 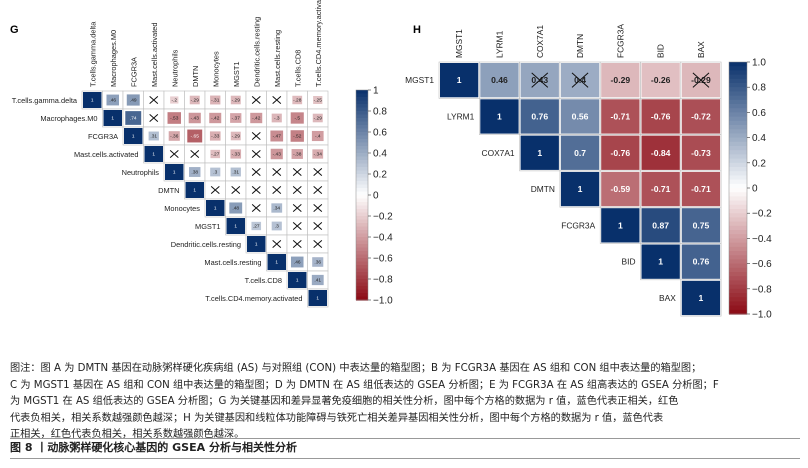 What do you see at coordinates (621, 153) in the screenshot?
I see `value-label: -0.76` at bounding box center [621, 153].